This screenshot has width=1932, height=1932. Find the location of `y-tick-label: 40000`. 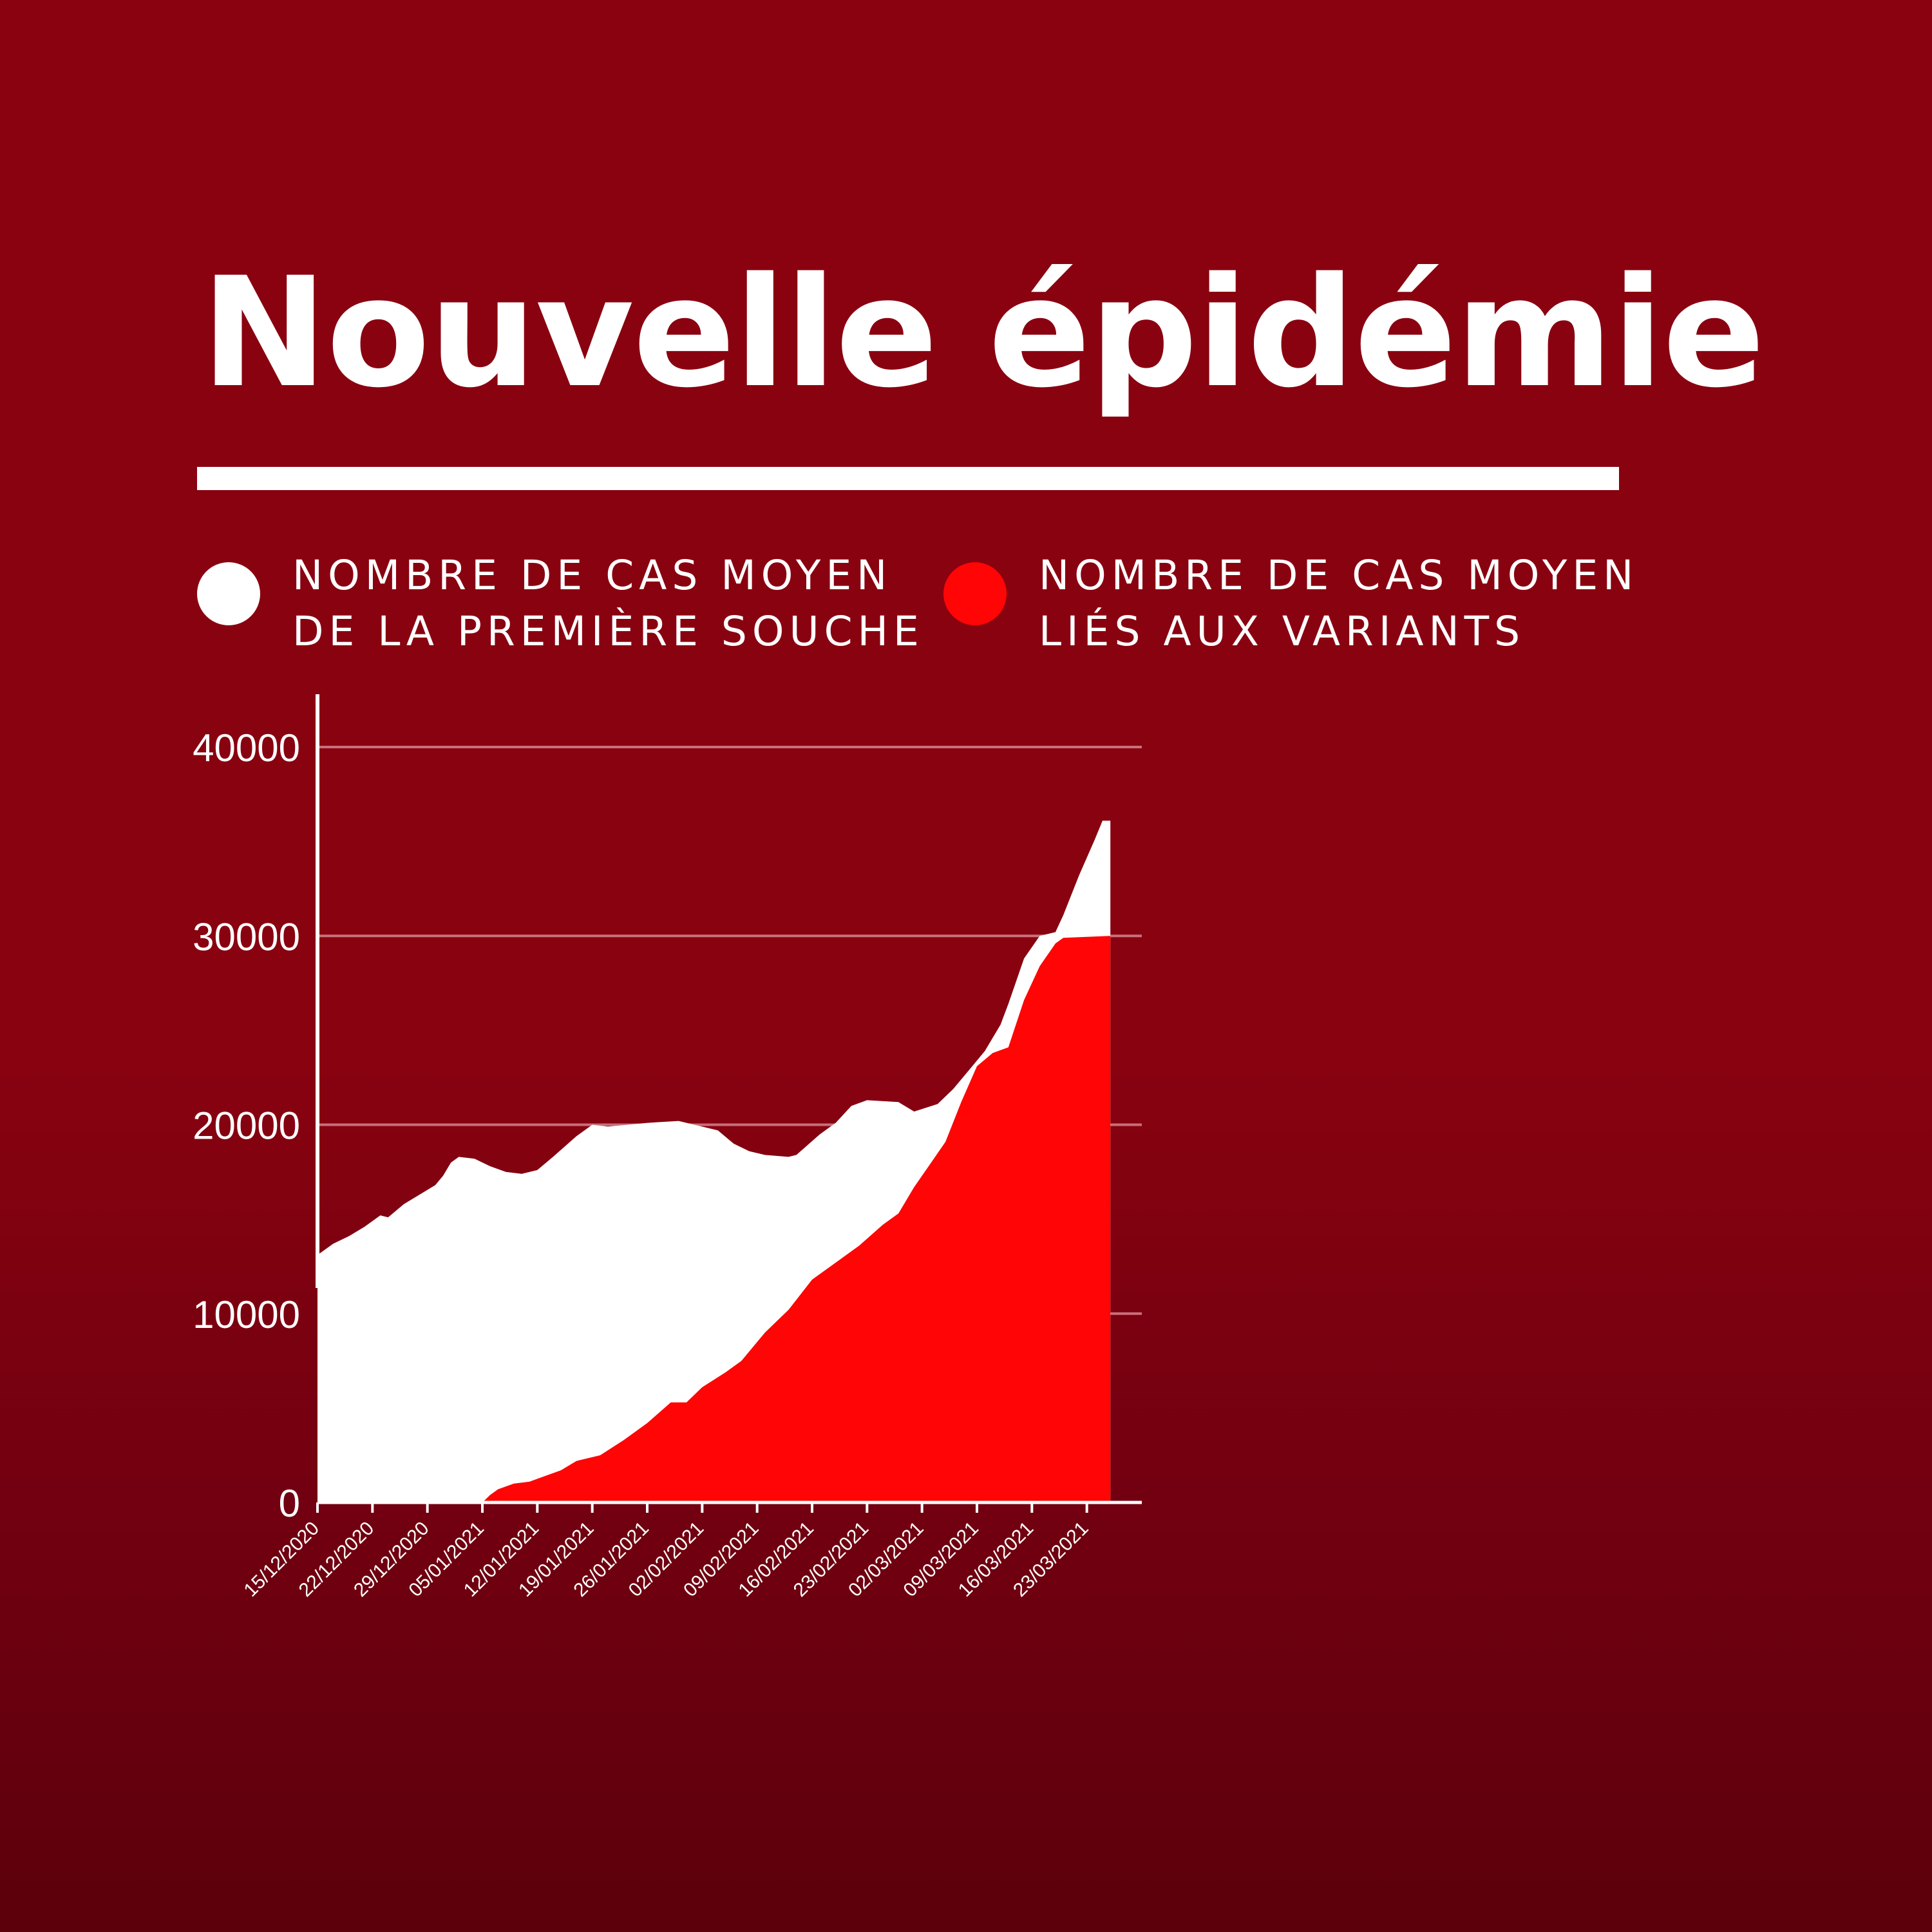

y-tick-label: 40000 is located at coordinates (247, 748).